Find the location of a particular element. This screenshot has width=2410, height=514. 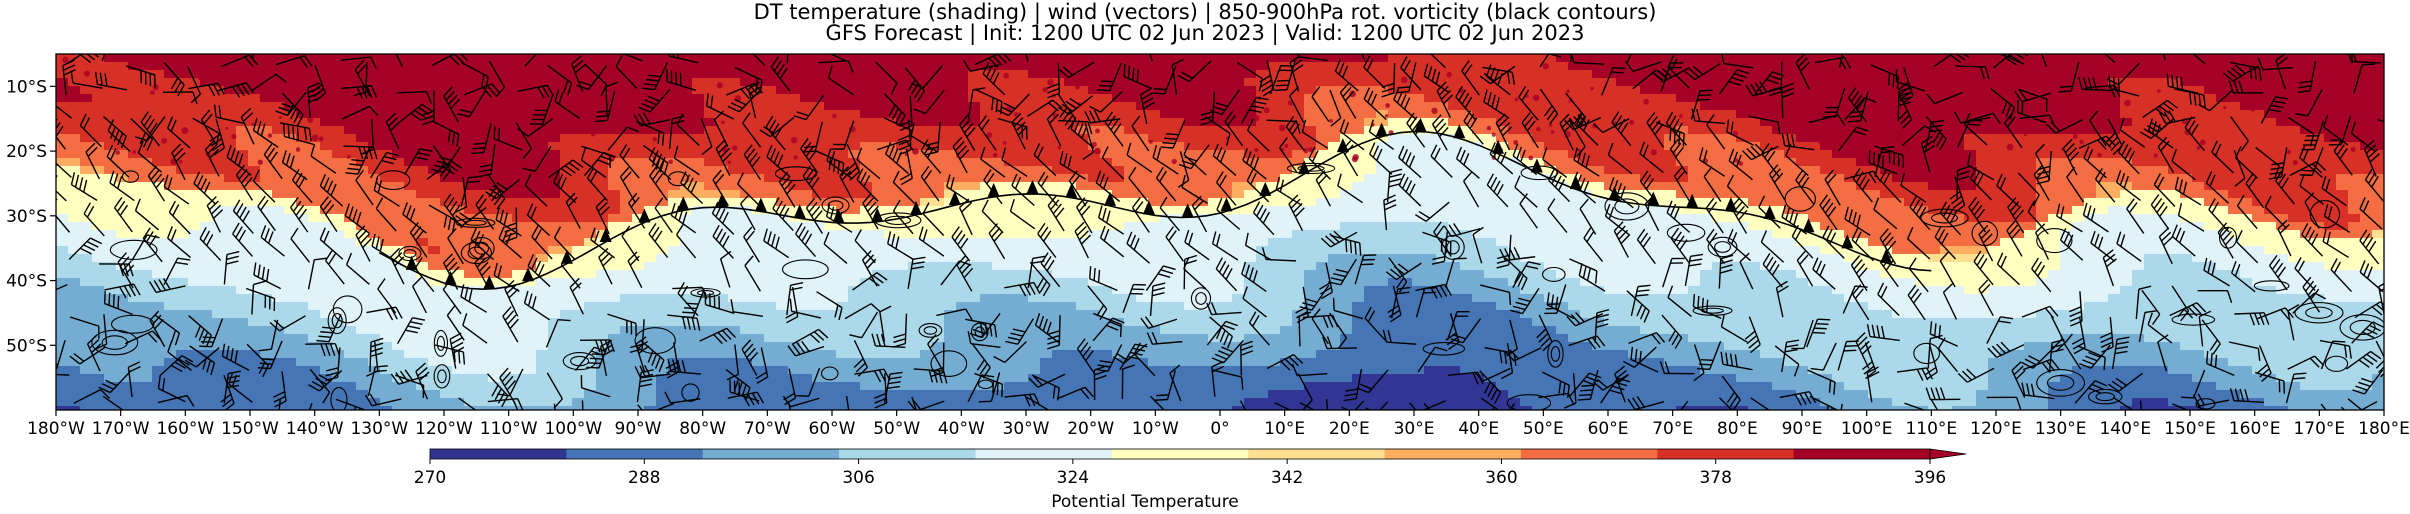

latitude-axis: 10°S 20°S 30°S 40°S 50°S is located at coordinates (31, 216).